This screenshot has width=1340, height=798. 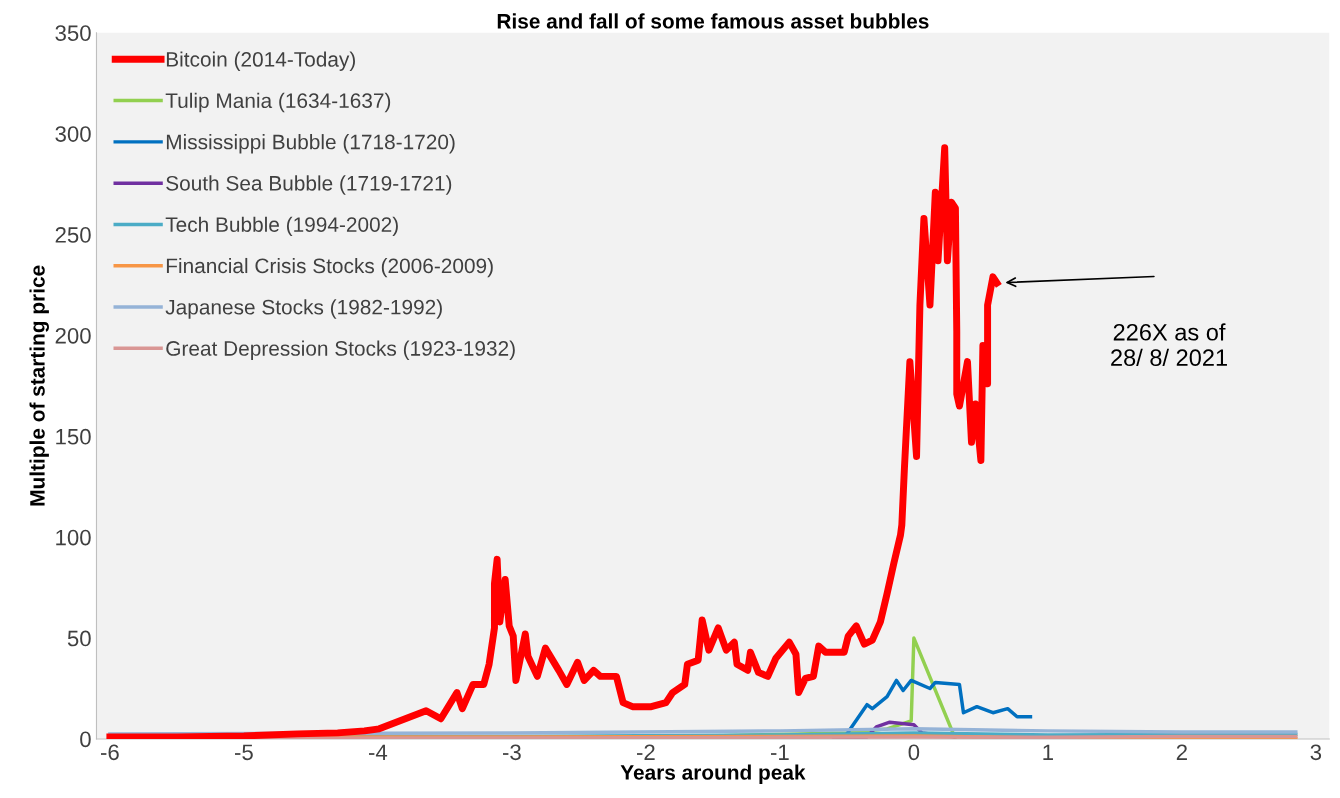 What do you see at coordinates (1169, 345) in the screenshot?
I see `annotation: 226X as of 28/ 8/ 2021` at bounding box center [1169, 345].